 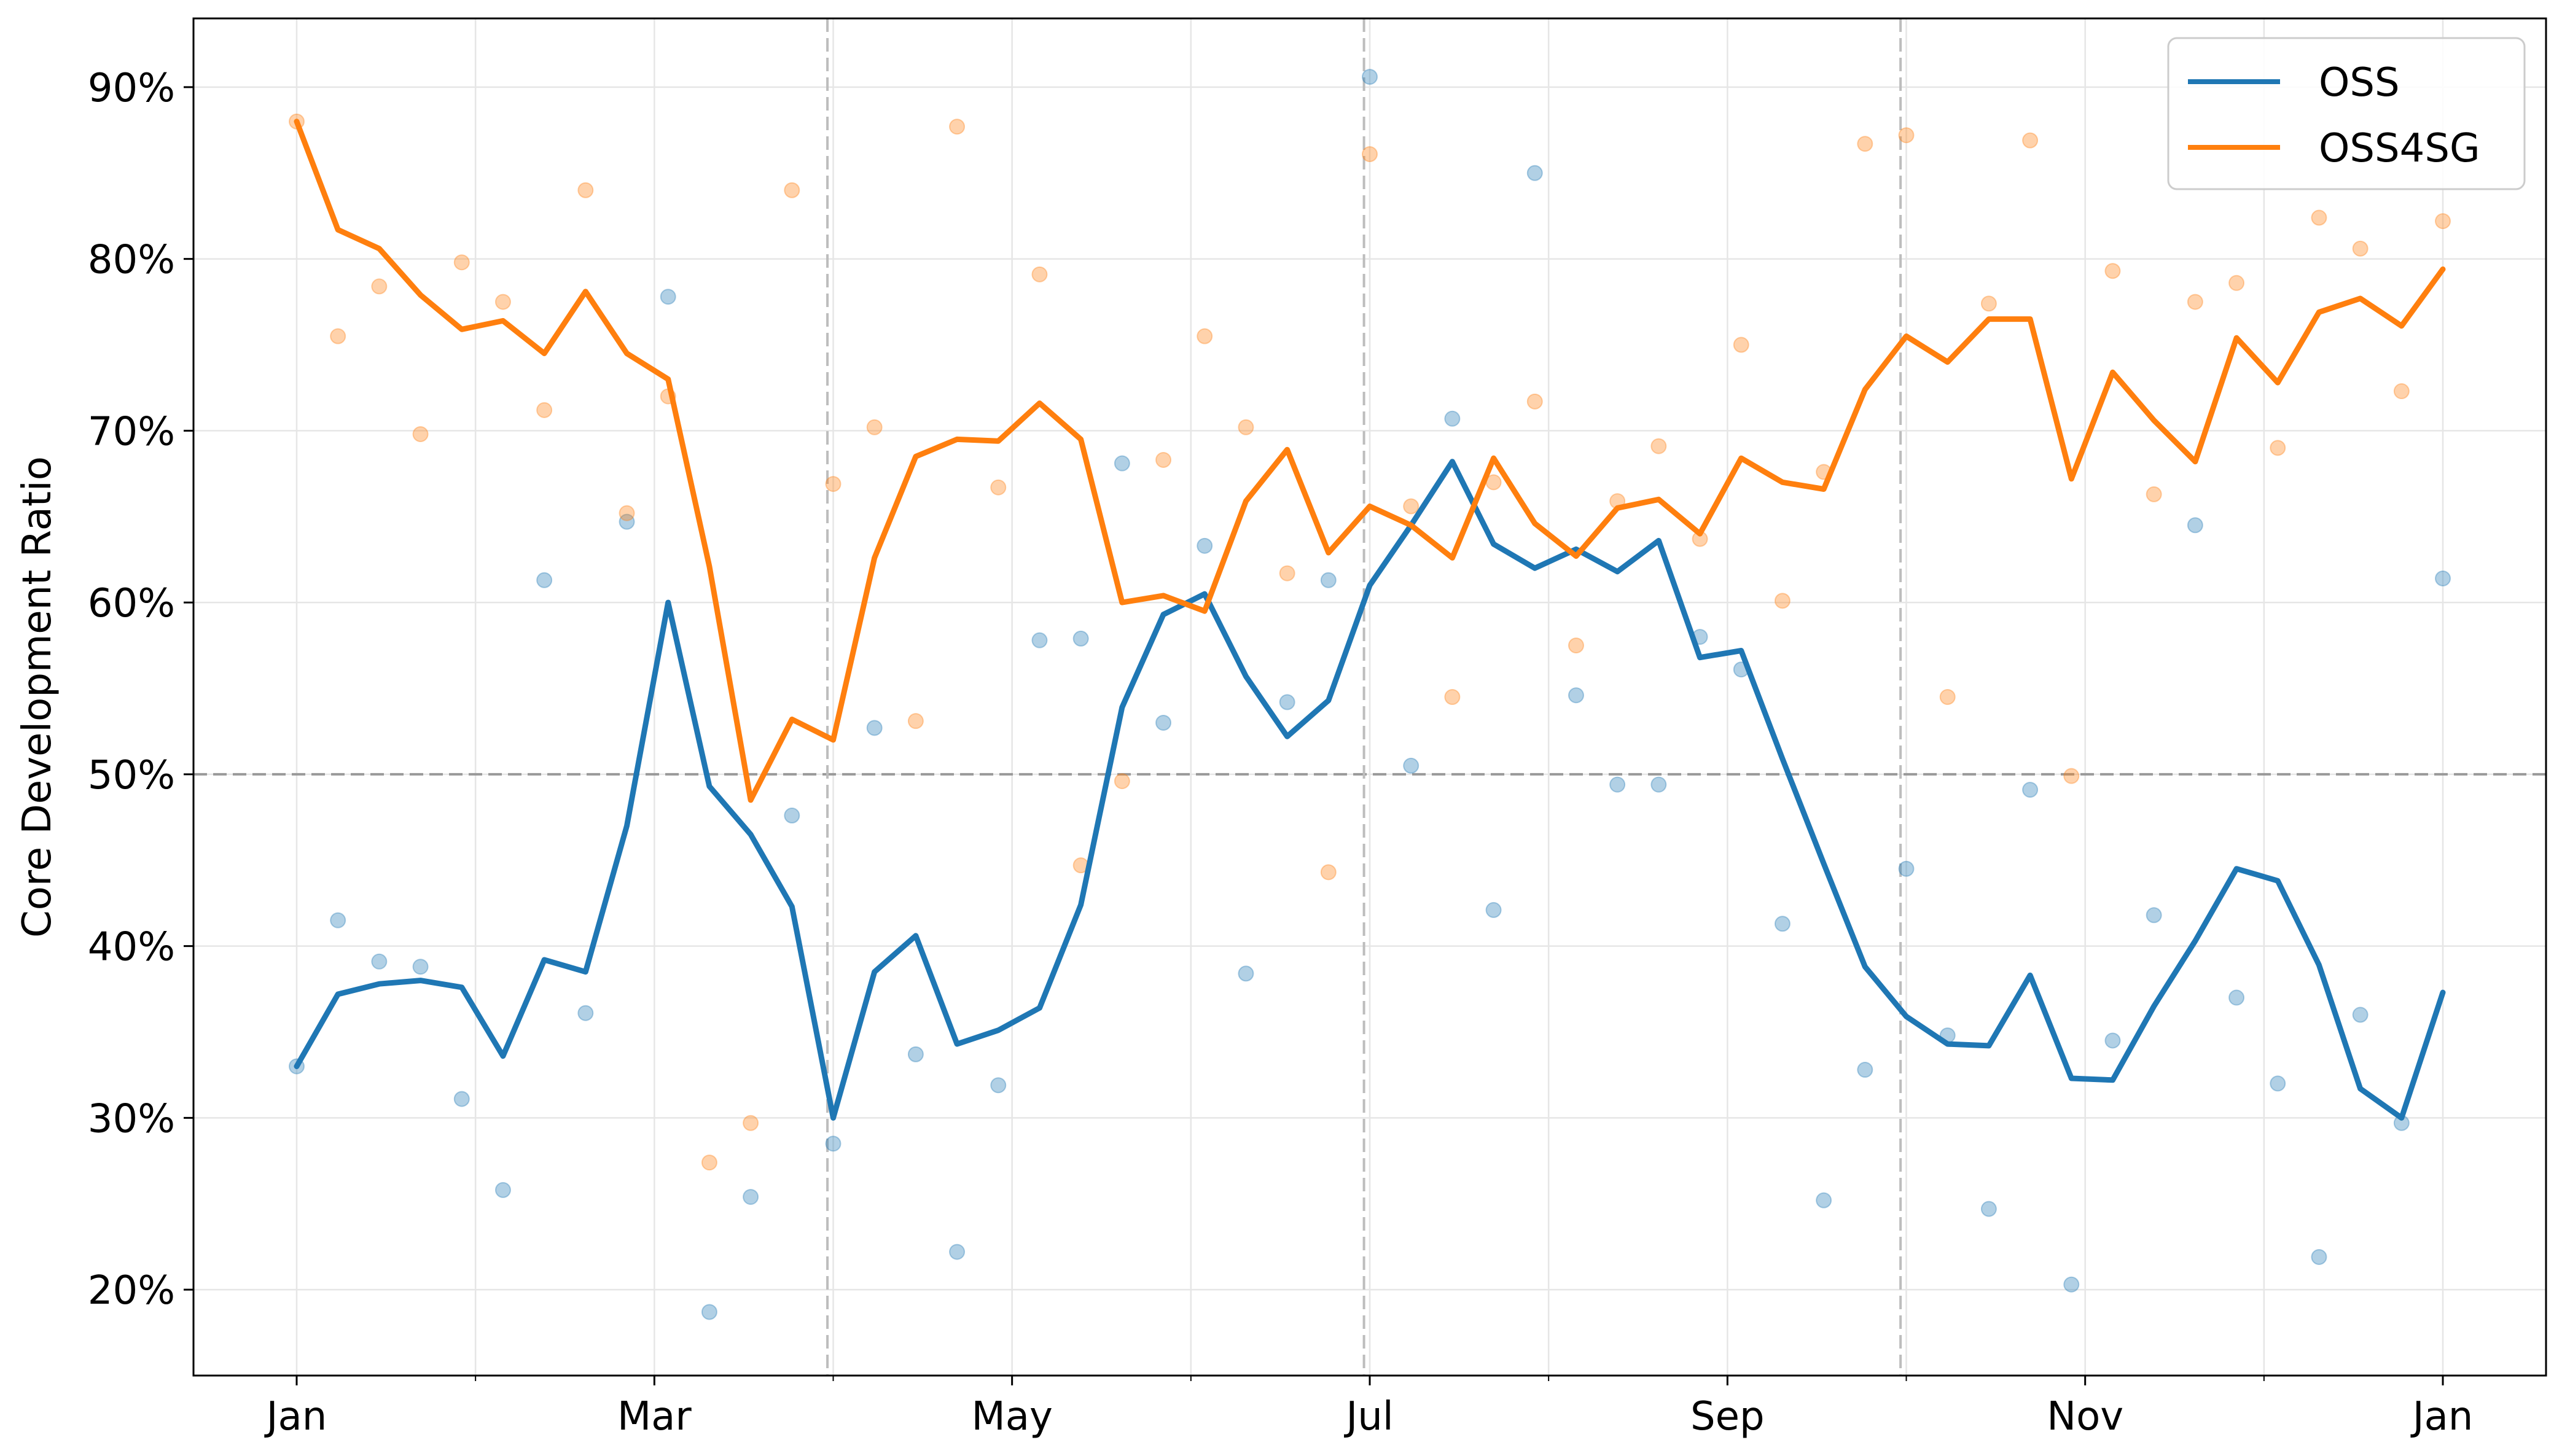 I want to click on legend-box, so click(x=2346, y=113).